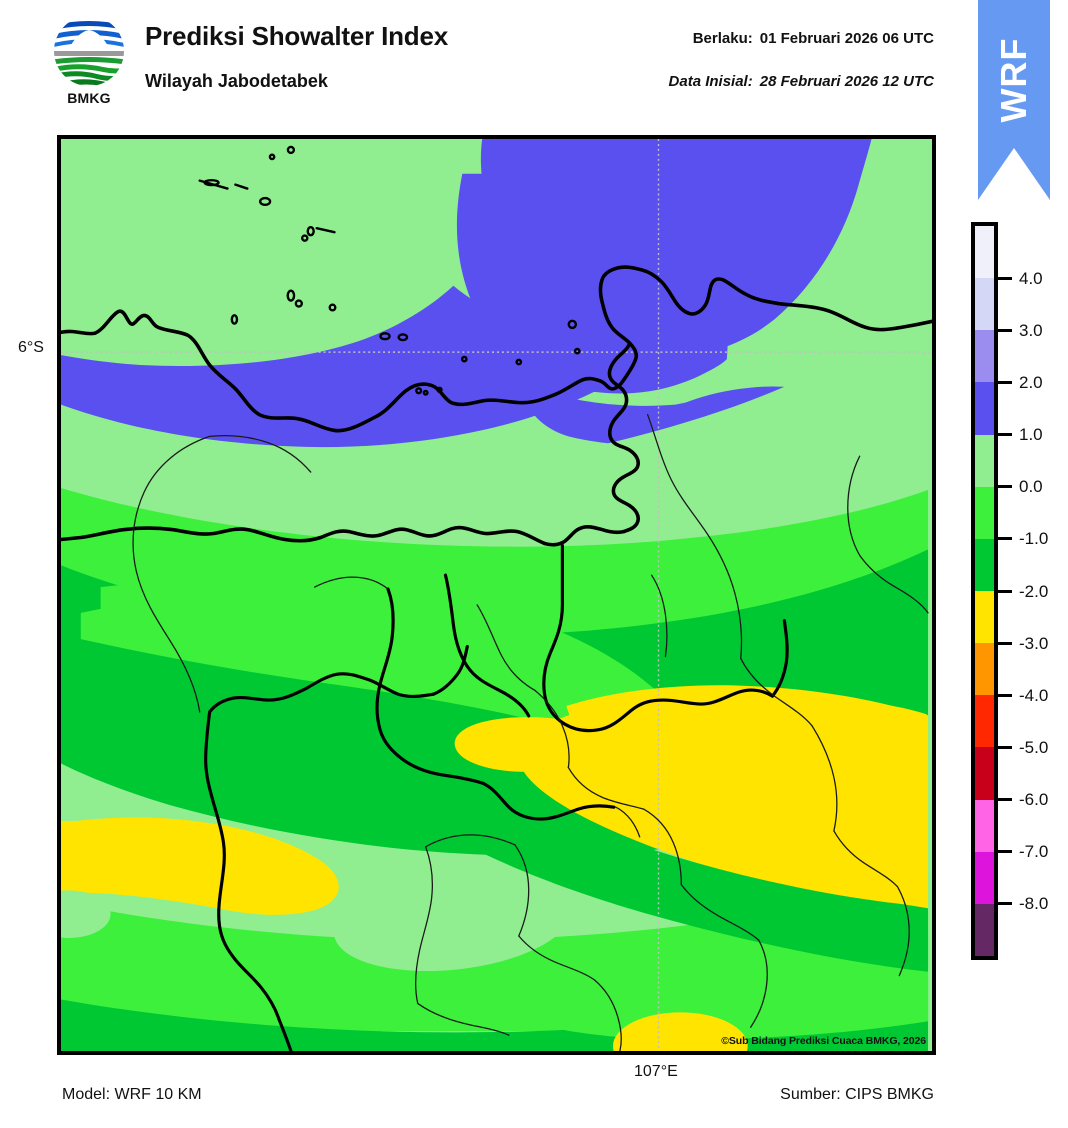 This screenshot has width=1068, height=1128. What do you see at coordinates (1031, 435) in the screenshot?
I see `colorbar-tick-label: 1.0` at bounding box center [1031, 435].